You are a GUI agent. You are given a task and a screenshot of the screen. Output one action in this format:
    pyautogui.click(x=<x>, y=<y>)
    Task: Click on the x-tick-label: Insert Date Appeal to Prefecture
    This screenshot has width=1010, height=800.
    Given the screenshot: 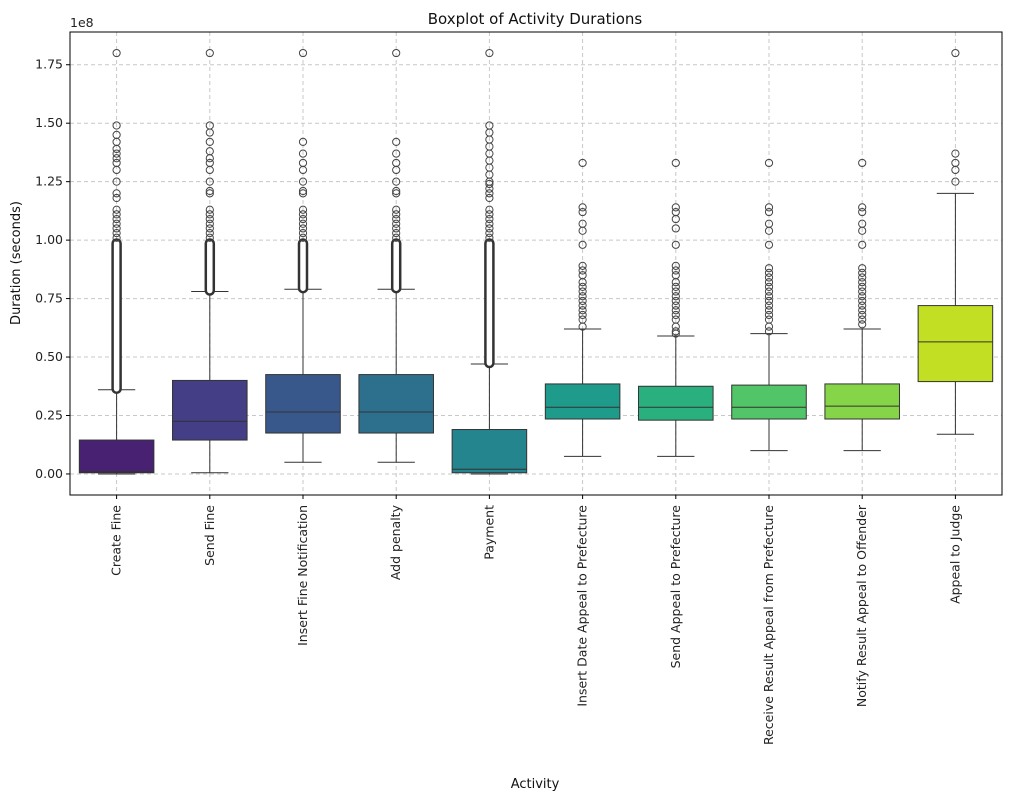 What is the action you would take?
    pyautogui.click(x=582, y=606)
    